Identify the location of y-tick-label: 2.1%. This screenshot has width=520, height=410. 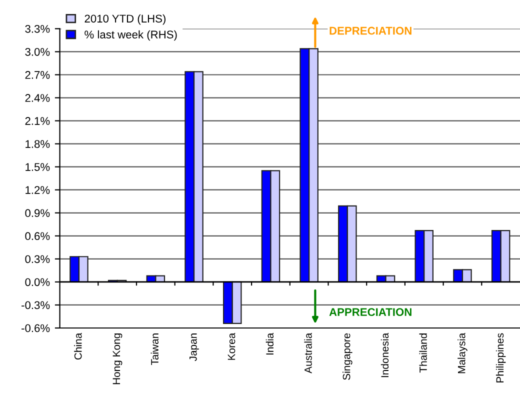
(37, 121).